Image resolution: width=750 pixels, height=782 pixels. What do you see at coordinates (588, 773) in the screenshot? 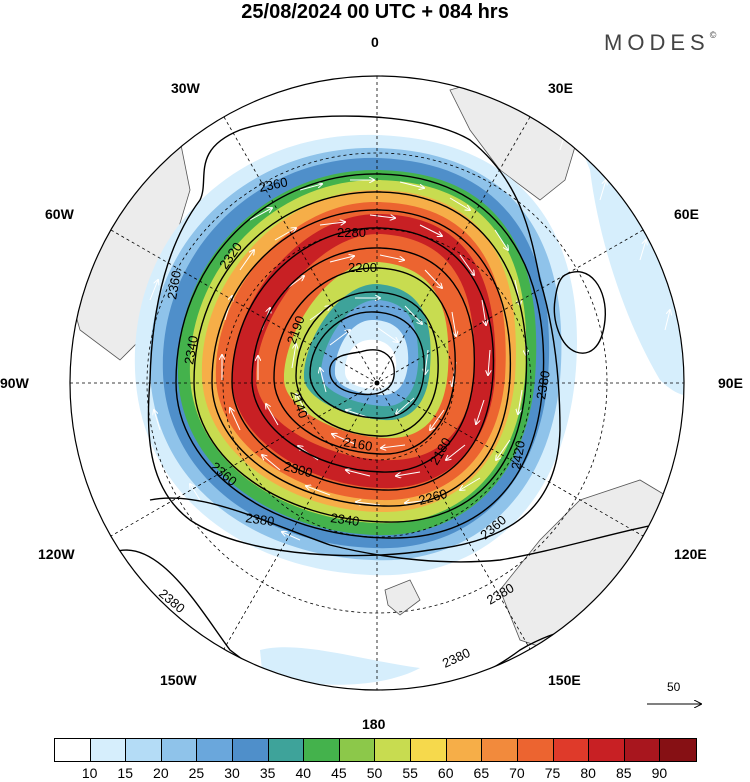
I see `colorbar-label: 80` at bounding box center [588, 773].